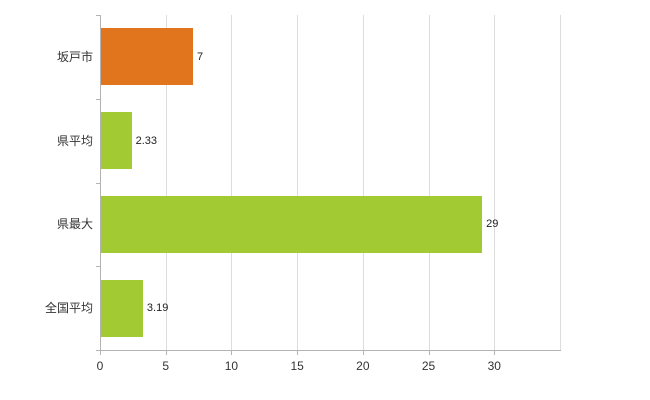  I want to click on category-label: 坂戸市, so click(74, 56).